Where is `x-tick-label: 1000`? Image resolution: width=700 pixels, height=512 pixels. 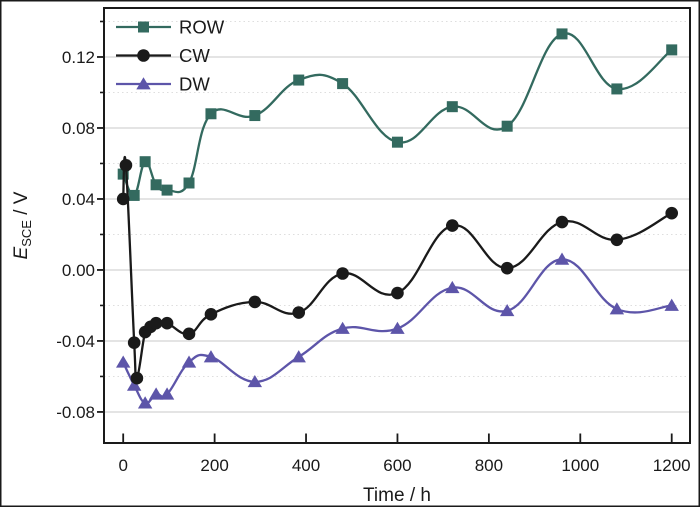 x-tick-label: 1000 is located at coordinates (580, 465).